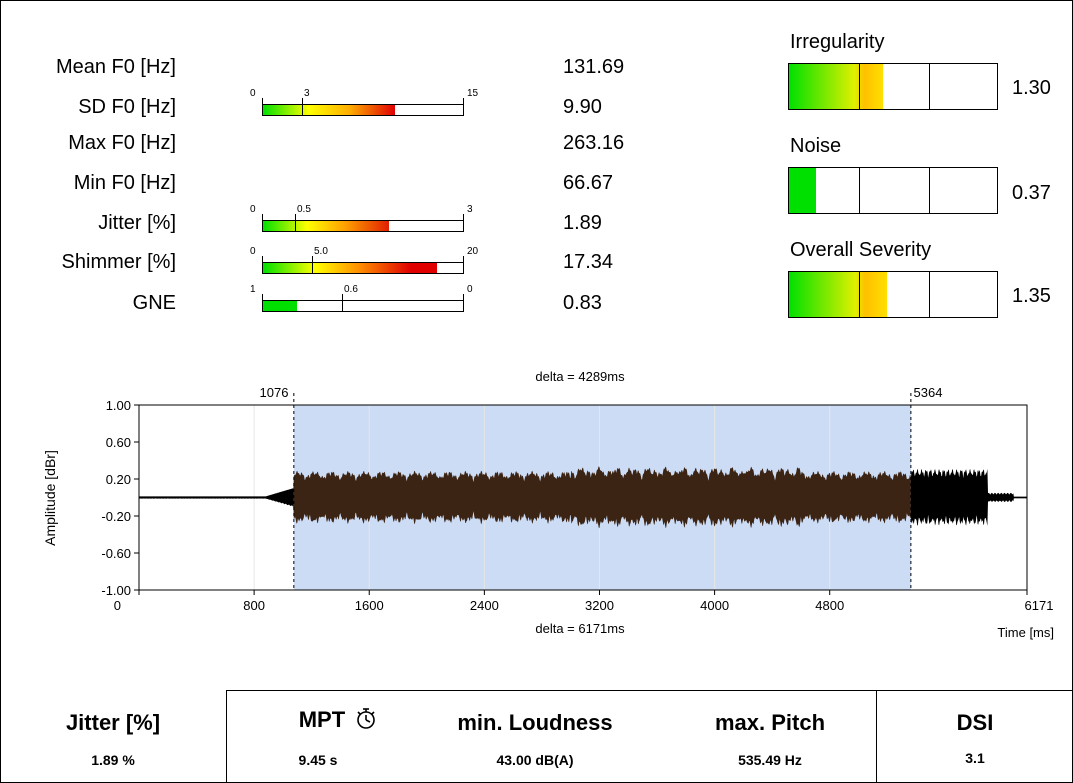 The height and width of the screenshot is (783, 1073). I want to click on gne-label: GNE, so click(154, 303).